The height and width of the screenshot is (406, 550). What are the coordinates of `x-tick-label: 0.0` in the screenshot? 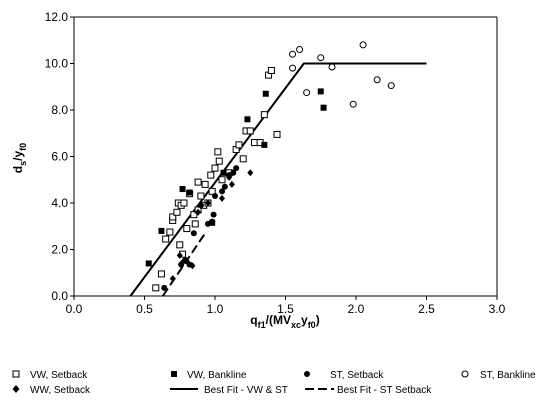 It's located at (74, 309).